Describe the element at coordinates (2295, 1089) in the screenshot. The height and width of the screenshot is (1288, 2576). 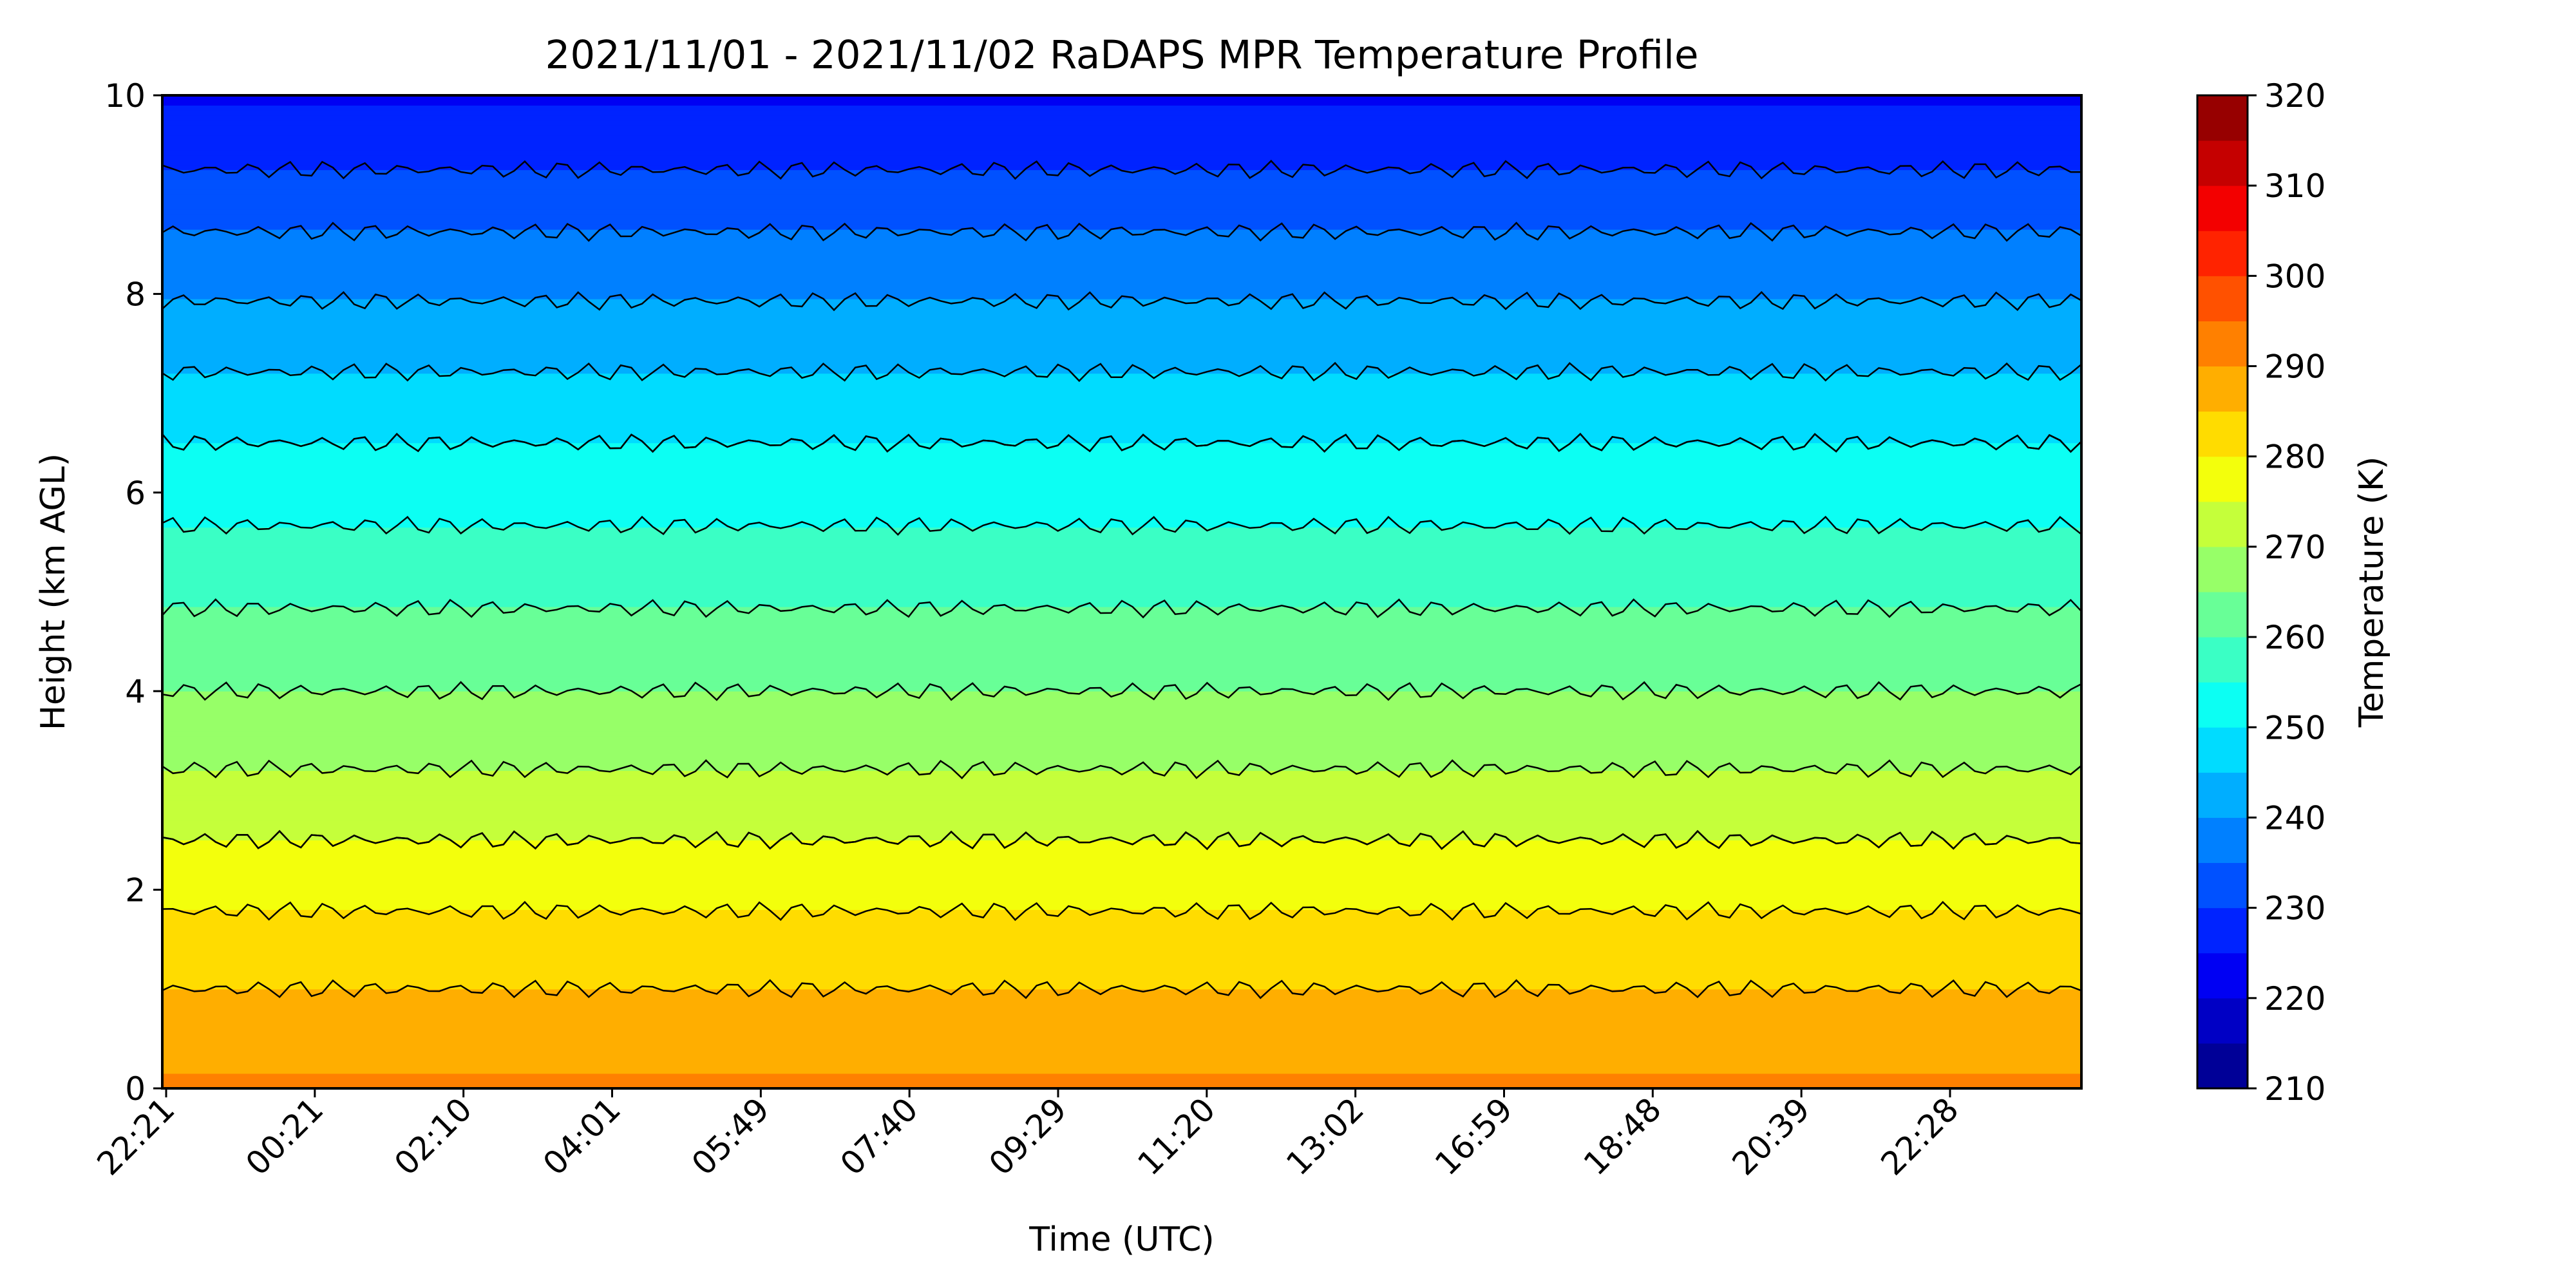
I see `colorbar-tick-label: 210` at that location.